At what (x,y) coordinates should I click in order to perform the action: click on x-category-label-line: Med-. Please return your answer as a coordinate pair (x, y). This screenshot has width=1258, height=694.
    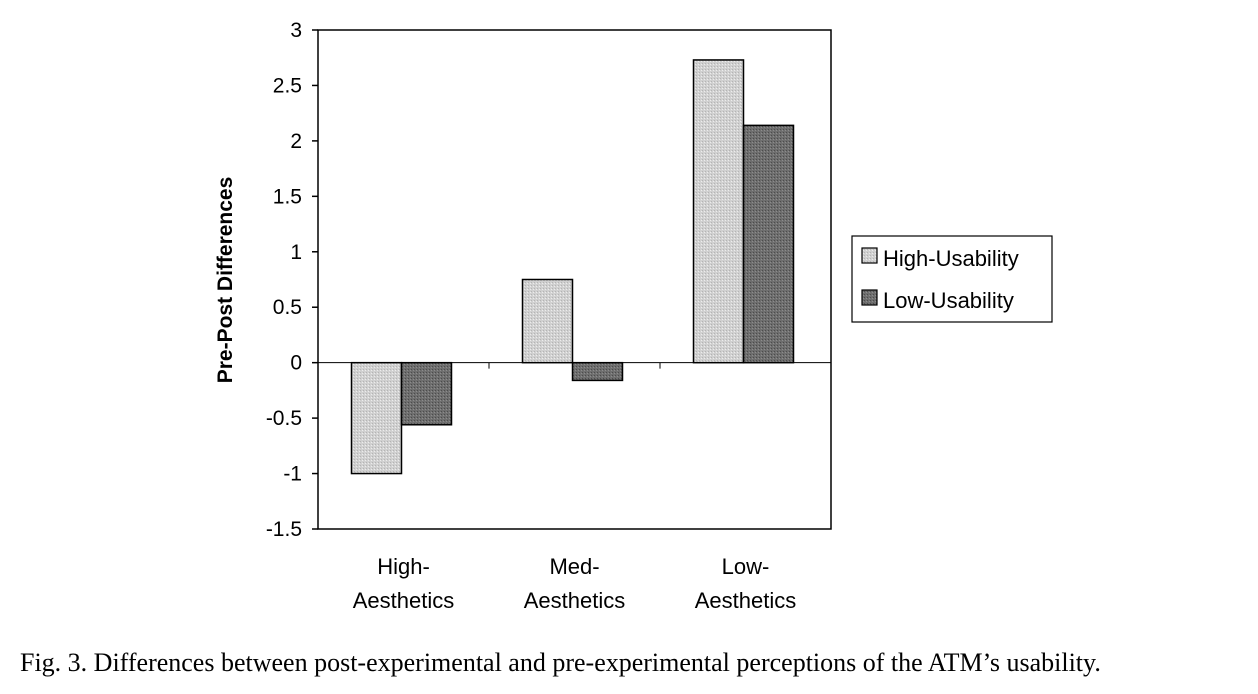
    Looking at the image, I should click on (574, 566).